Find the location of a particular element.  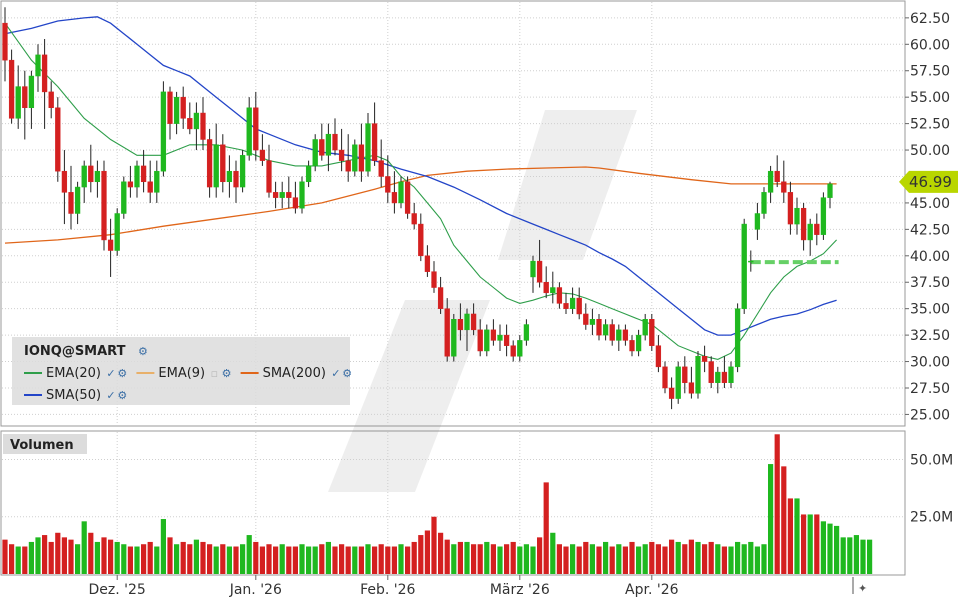

volume-axis: 25.0M 50.0M is located at coordinates (931, 488).